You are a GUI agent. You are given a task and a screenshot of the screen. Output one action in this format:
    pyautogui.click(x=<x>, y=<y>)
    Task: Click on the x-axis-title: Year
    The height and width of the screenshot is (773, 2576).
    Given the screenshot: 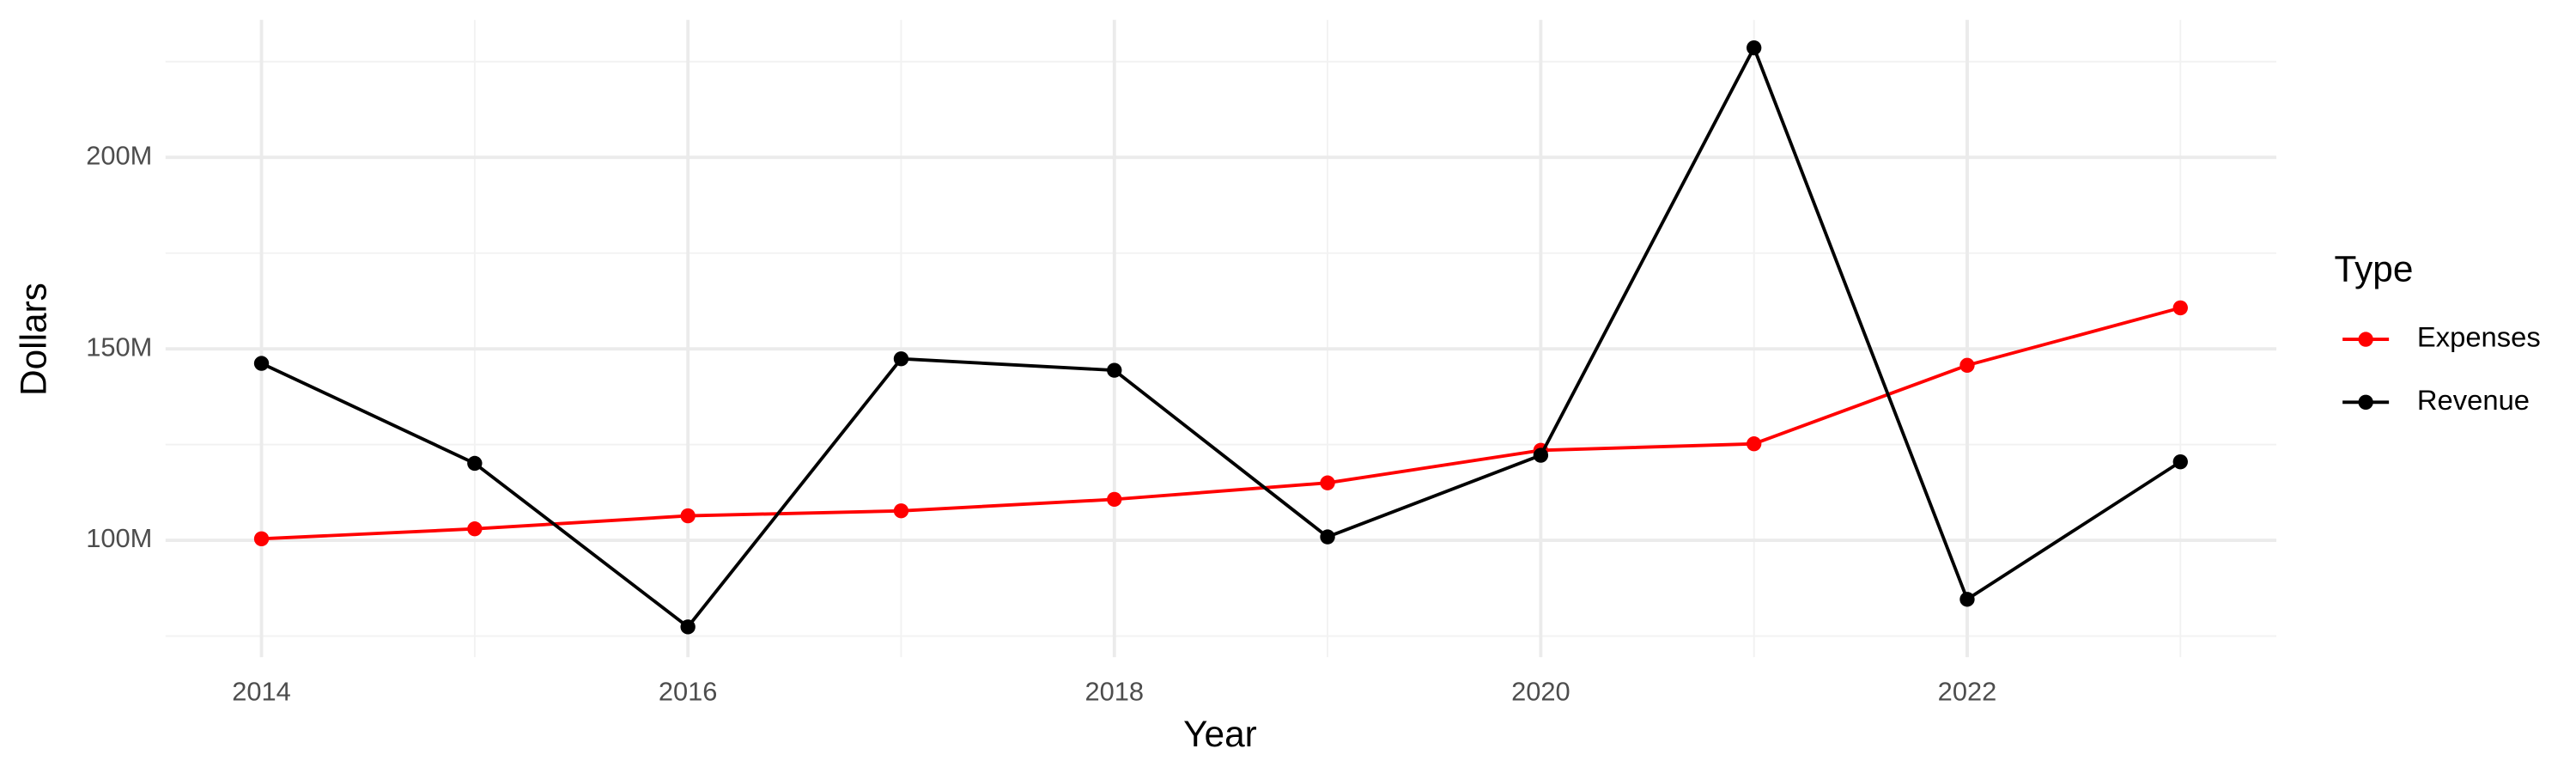 What is the action you would take?
    pyautogui.click(x=1220, y=734)
    